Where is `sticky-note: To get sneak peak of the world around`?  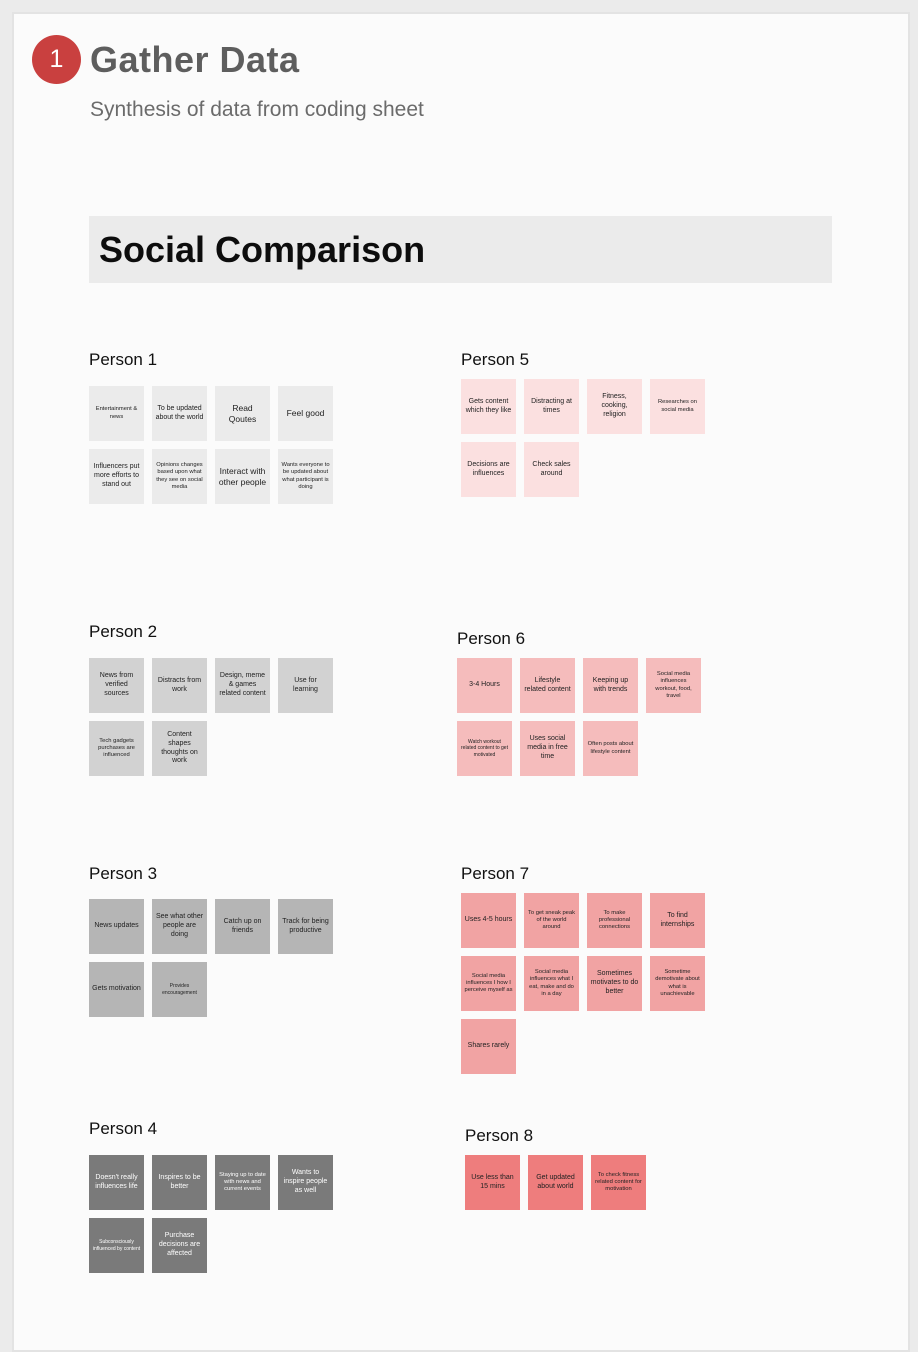
sticky-note: To get sneak peak of the world around is located at coordinates (551, 920).